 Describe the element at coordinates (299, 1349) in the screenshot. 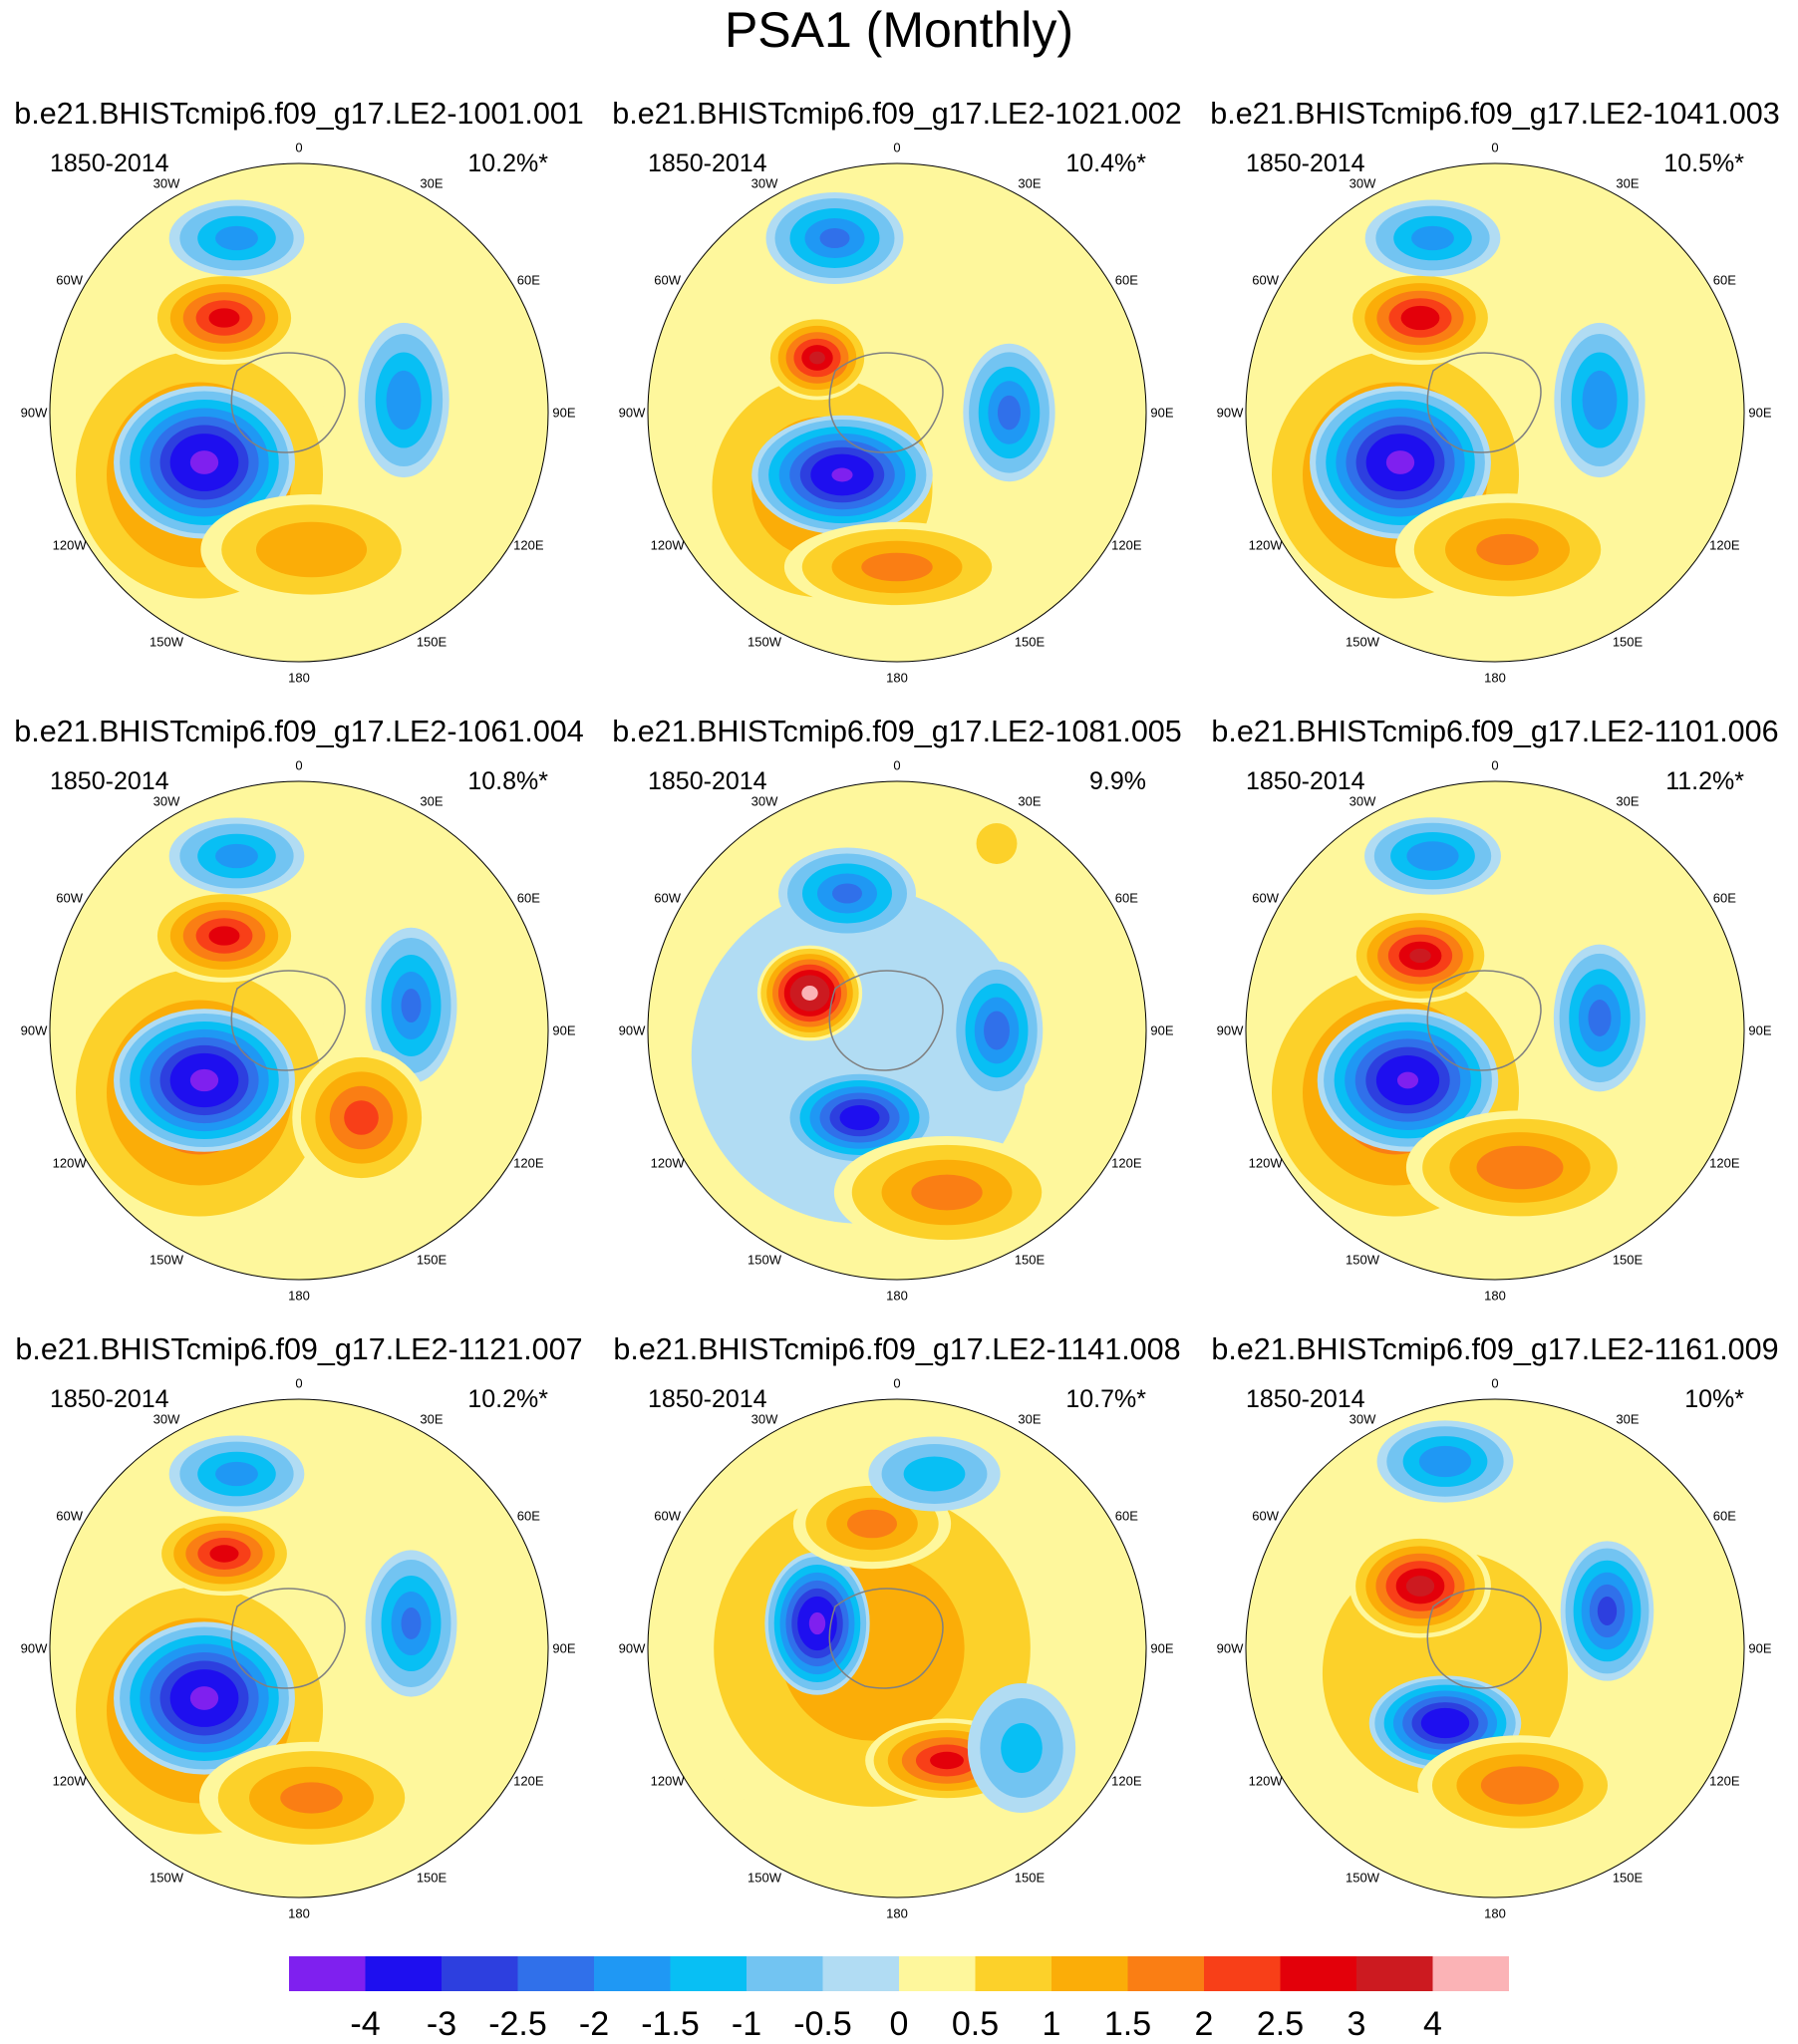

I see `panel-title: b.e21.BHISTcmip6.f09_g17.LE2-1121.007` at that location.